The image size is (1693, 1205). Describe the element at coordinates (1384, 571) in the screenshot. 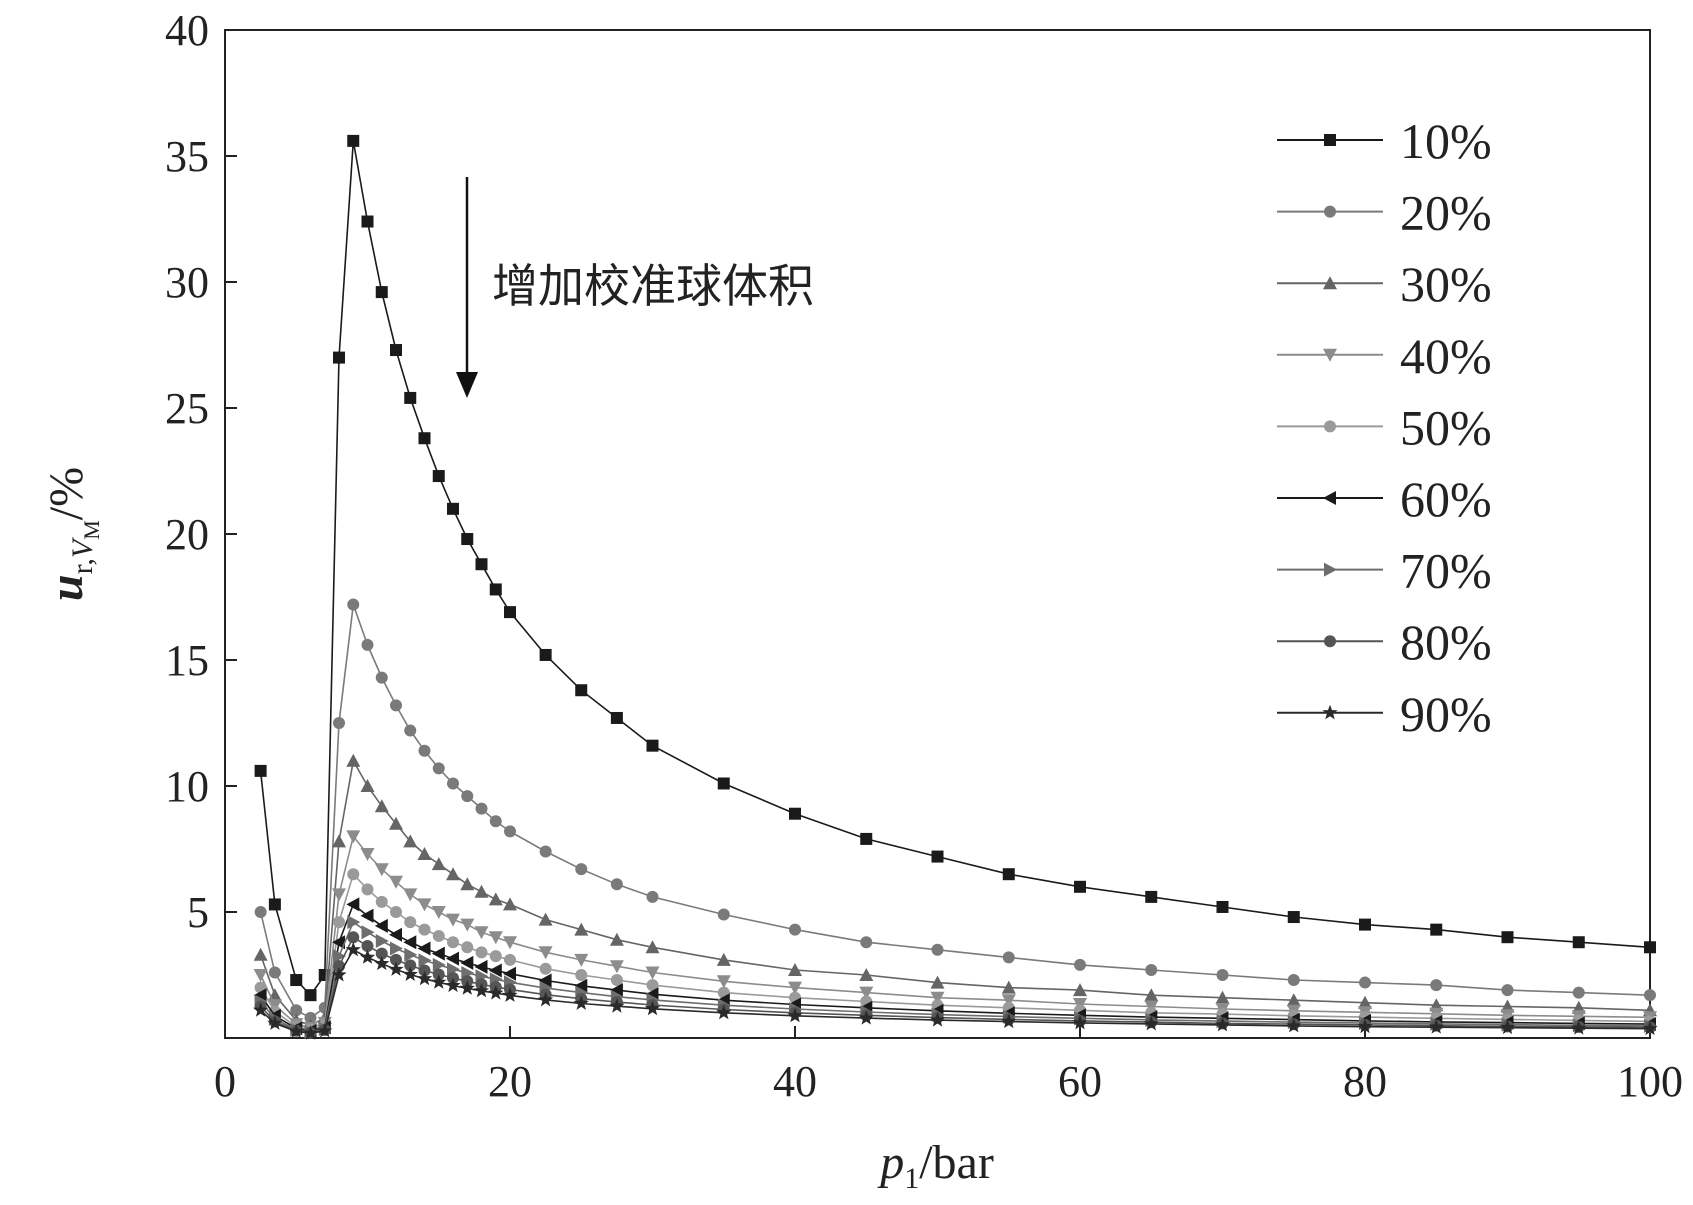

I see `legend-item: 70%` at that location.